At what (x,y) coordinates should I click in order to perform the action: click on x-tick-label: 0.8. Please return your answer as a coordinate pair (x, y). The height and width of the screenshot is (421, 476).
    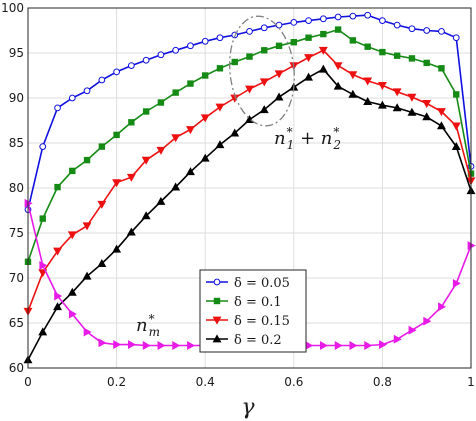
    Looking at the image, I should click on (382, 382).